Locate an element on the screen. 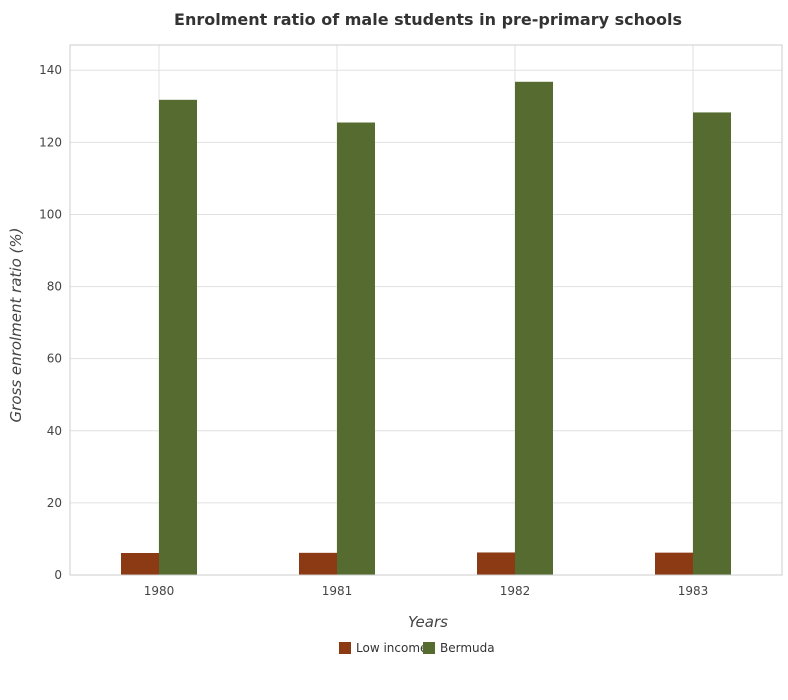 This screenshot has height=700, width=788. legend-swatch-bermuda is located at coordinates (429, 648).